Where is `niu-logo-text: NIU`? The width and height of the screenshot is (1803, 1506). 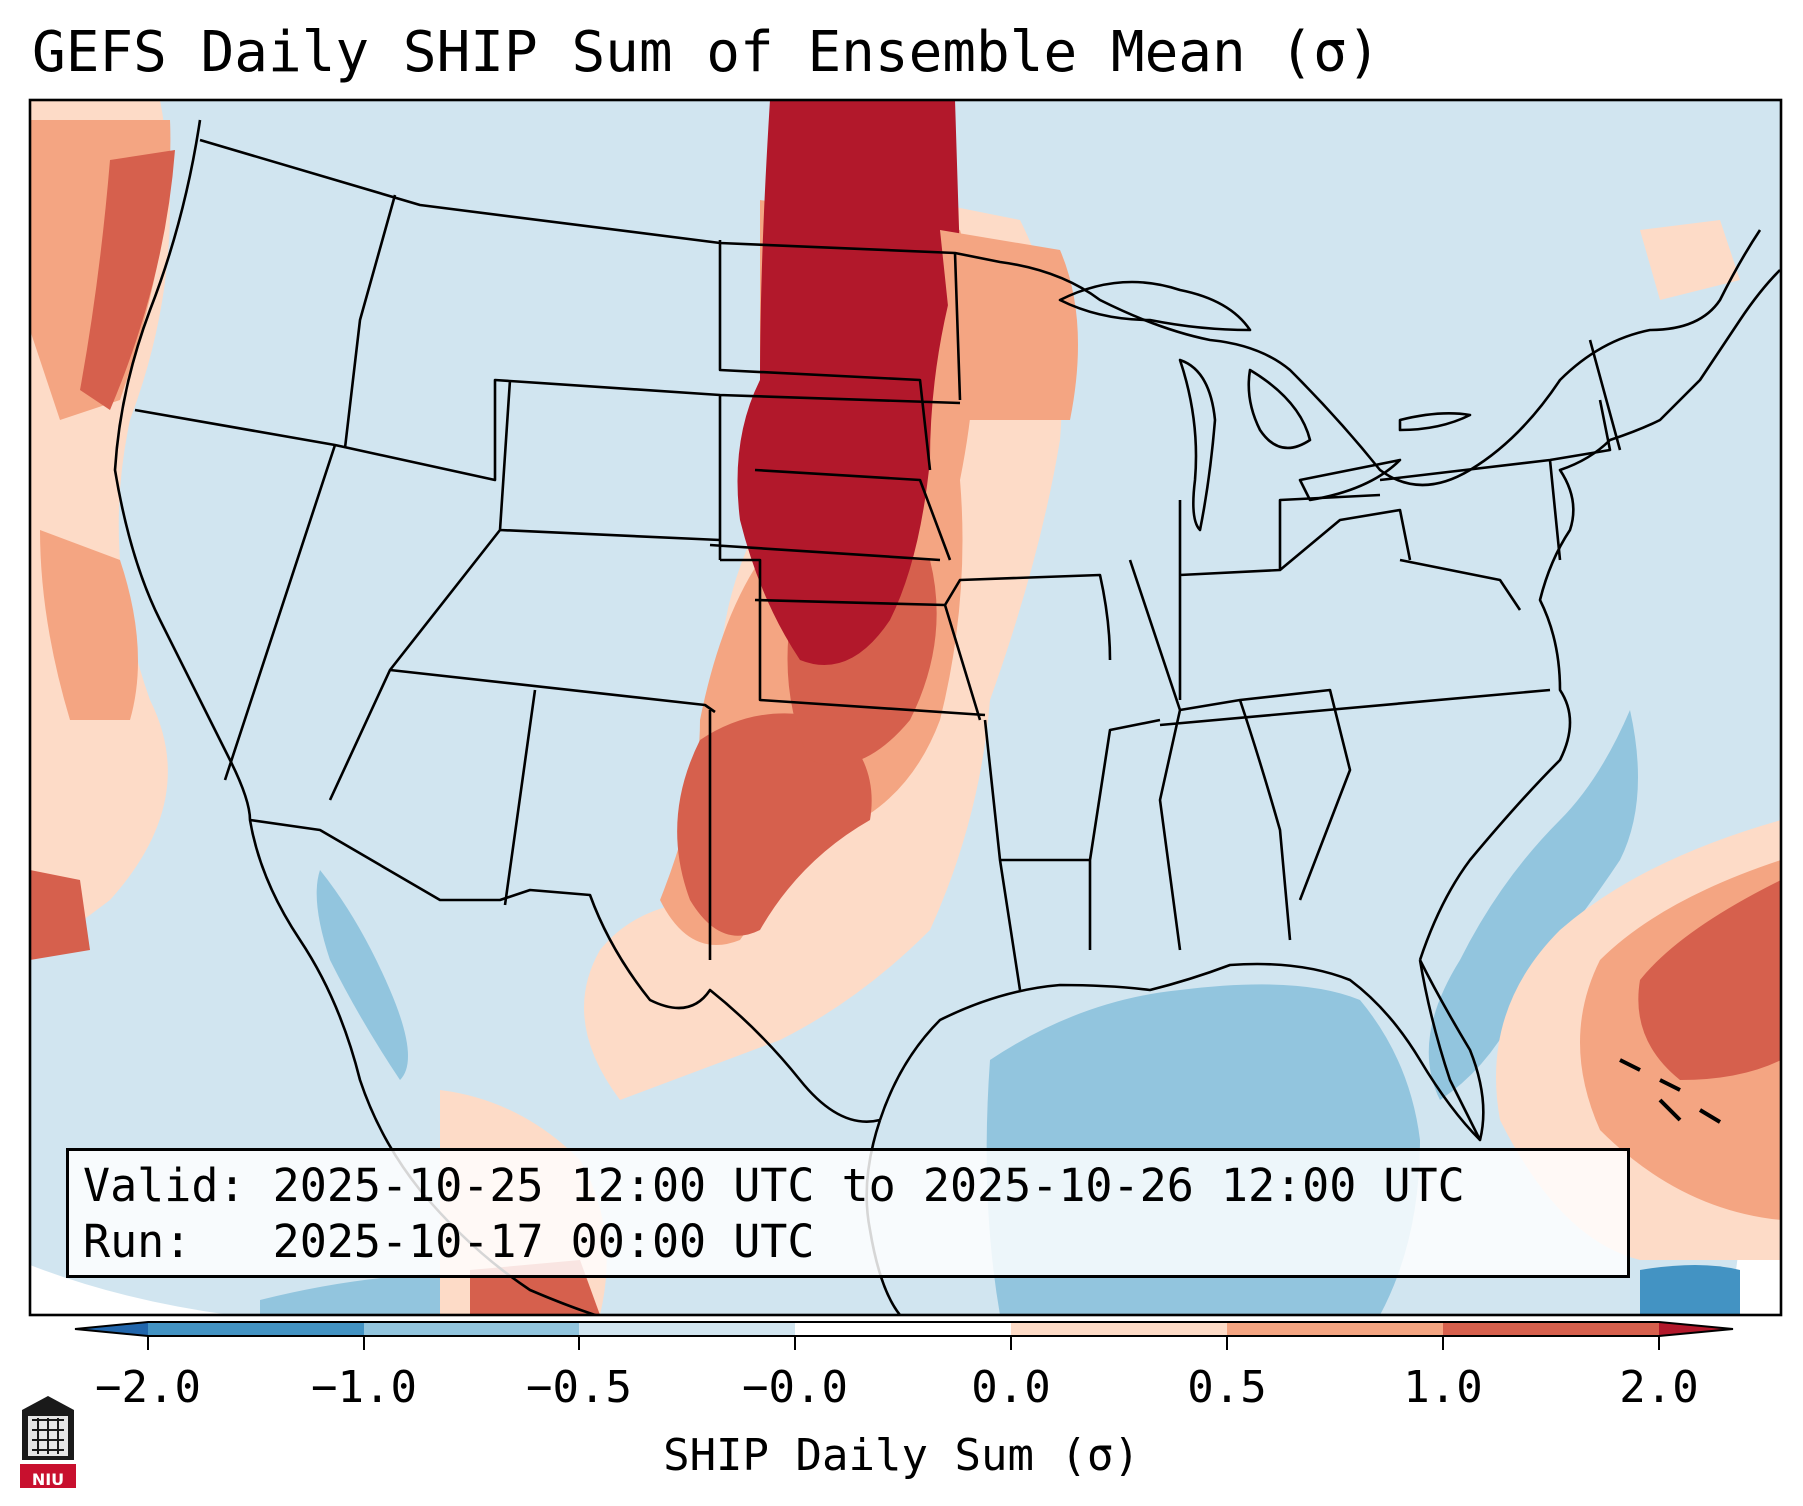 niu-logo-text: NIU is located at coordinates (48, 1479).